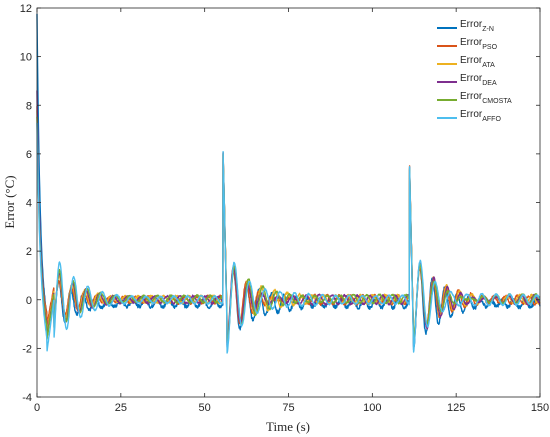  What do you see at coordinates (540, 408) in the screenshot?
I see `x-tick-label: 150` at bounding box center [540, 408].